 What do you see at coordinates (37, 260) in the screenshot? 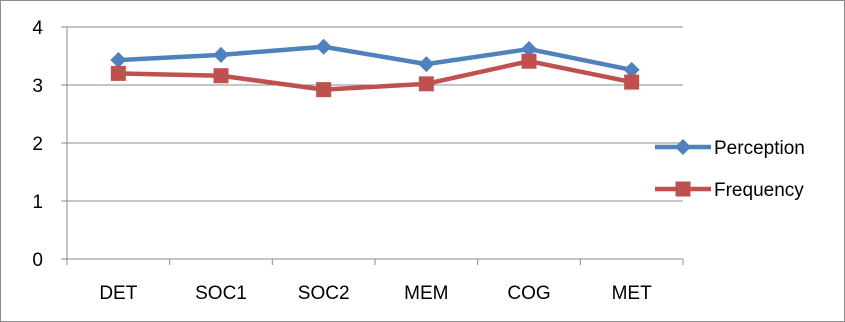
I see `y-tick-label: 0` at bounding box center [37, 260].